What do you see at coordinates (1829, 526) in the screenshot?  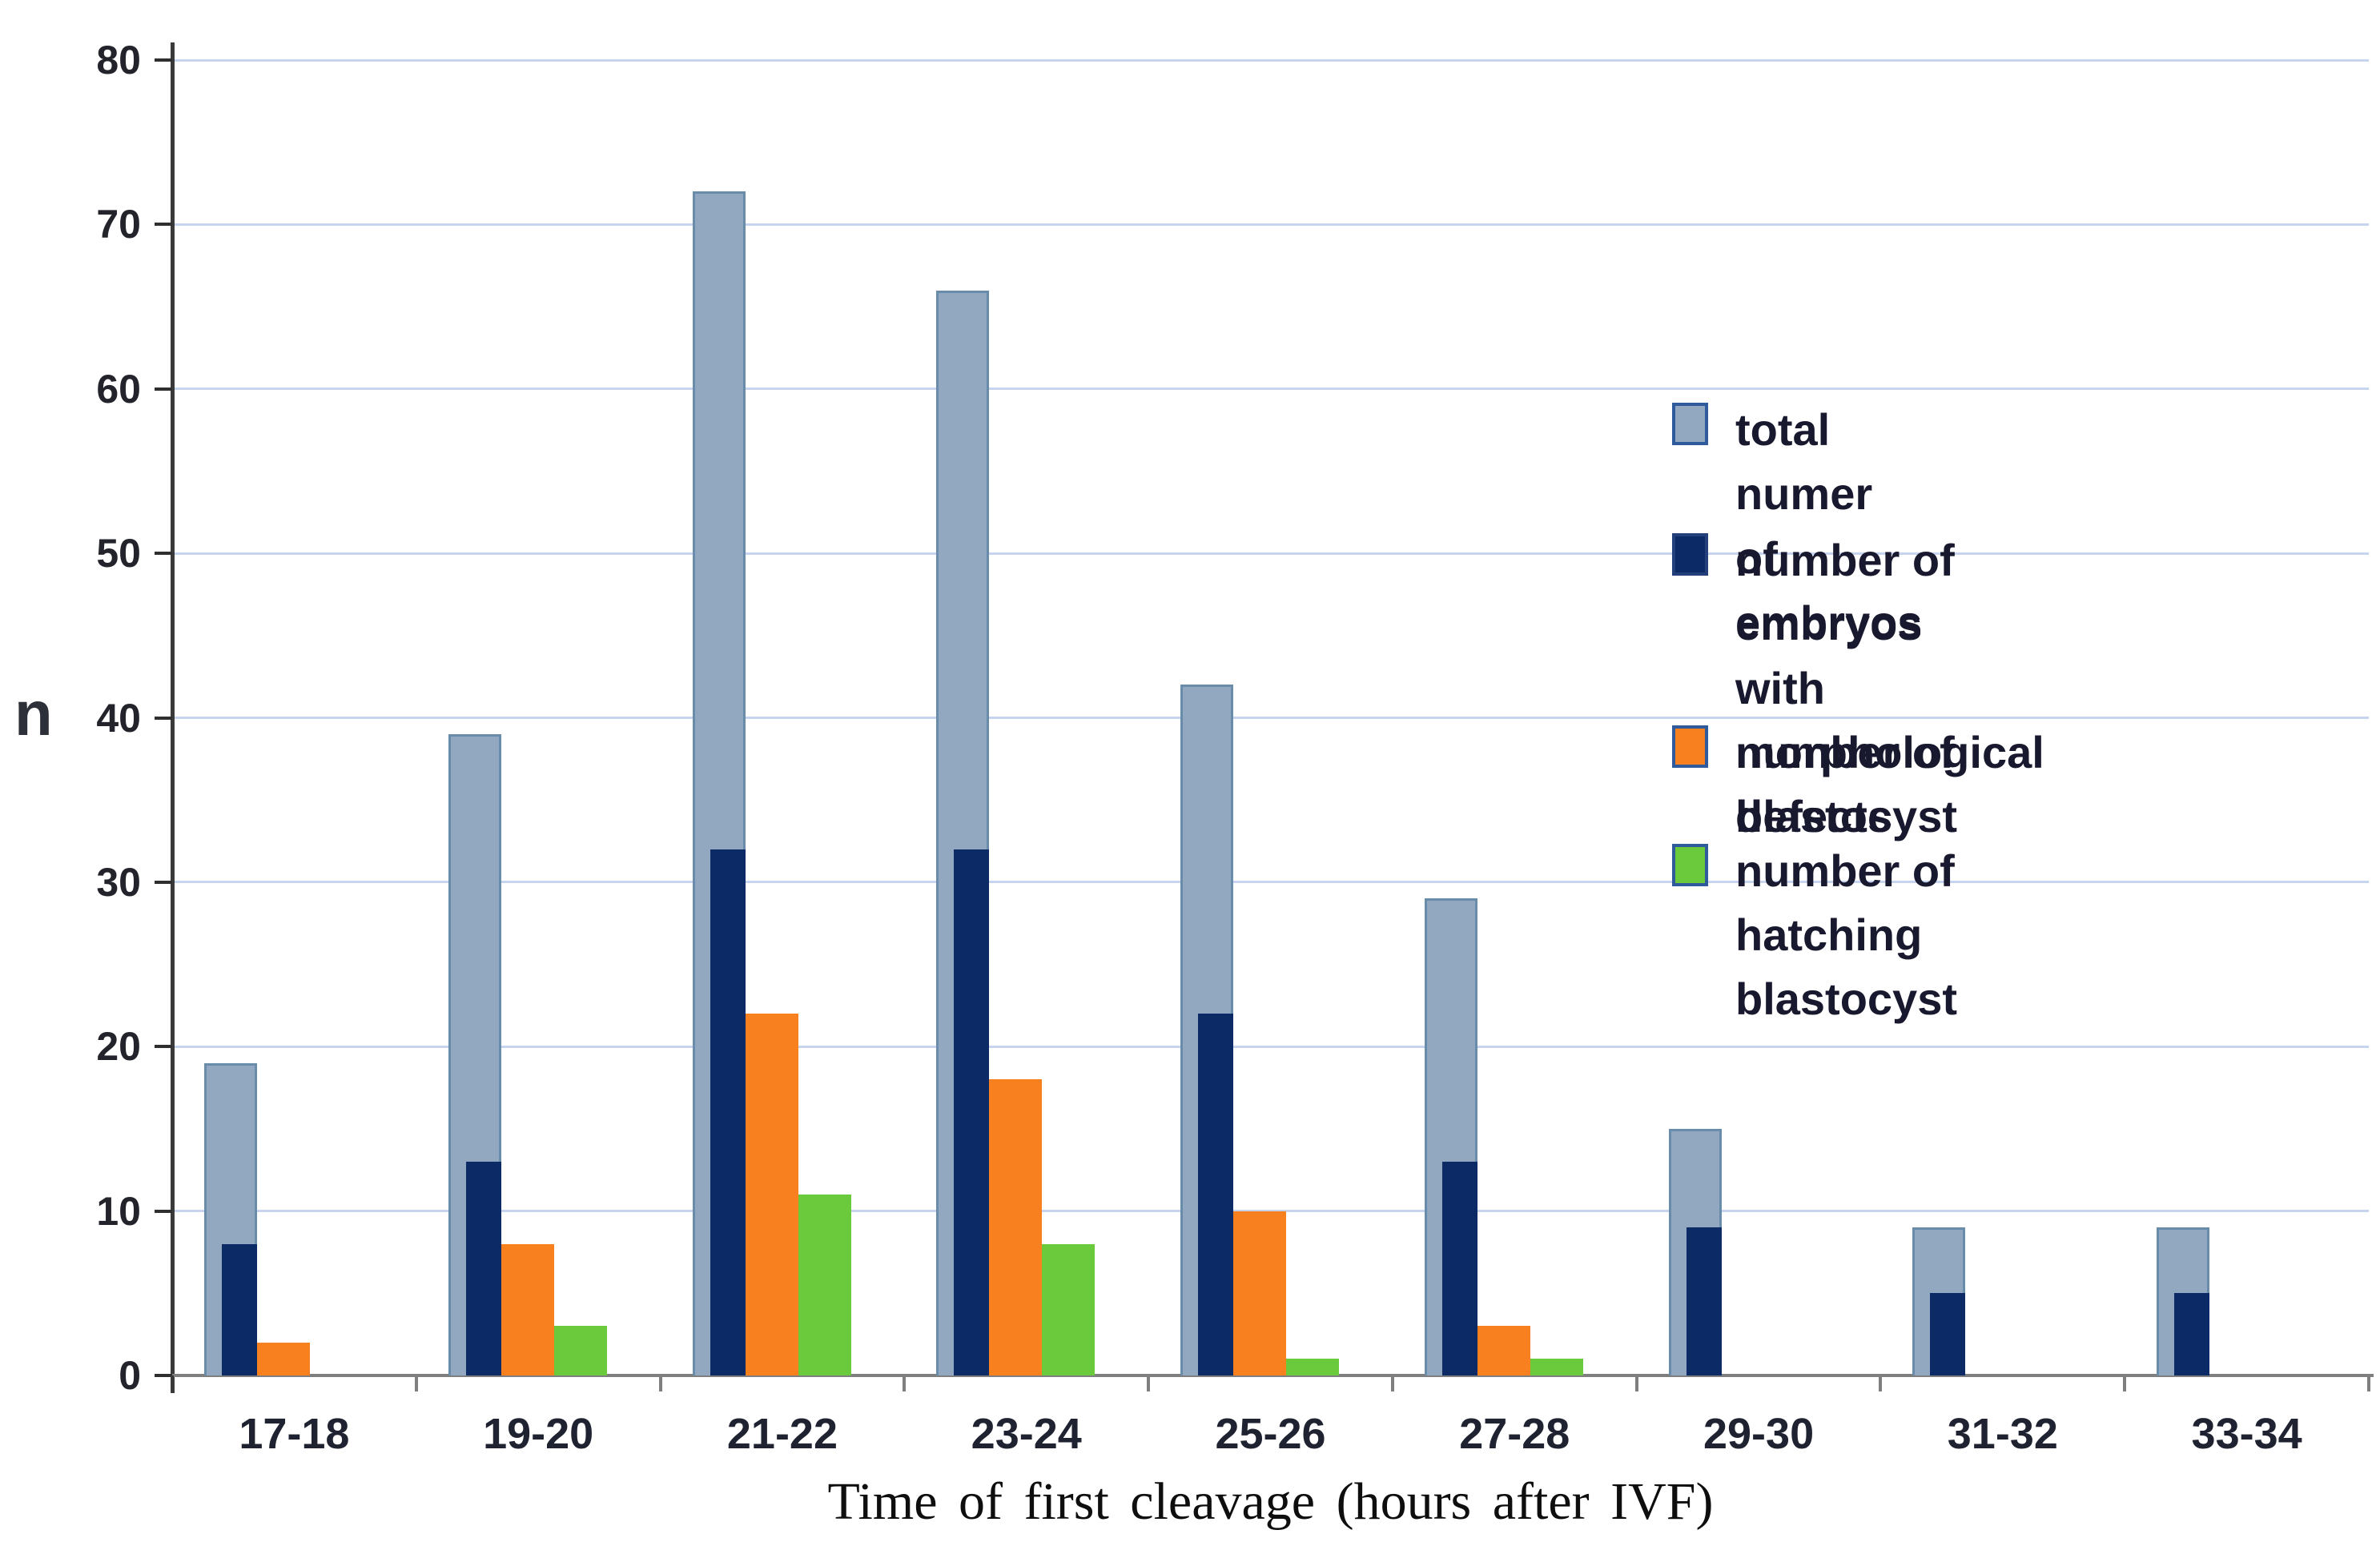 I see `legend-label-total: total numer of embryos` at bounding box center [1829, 526].